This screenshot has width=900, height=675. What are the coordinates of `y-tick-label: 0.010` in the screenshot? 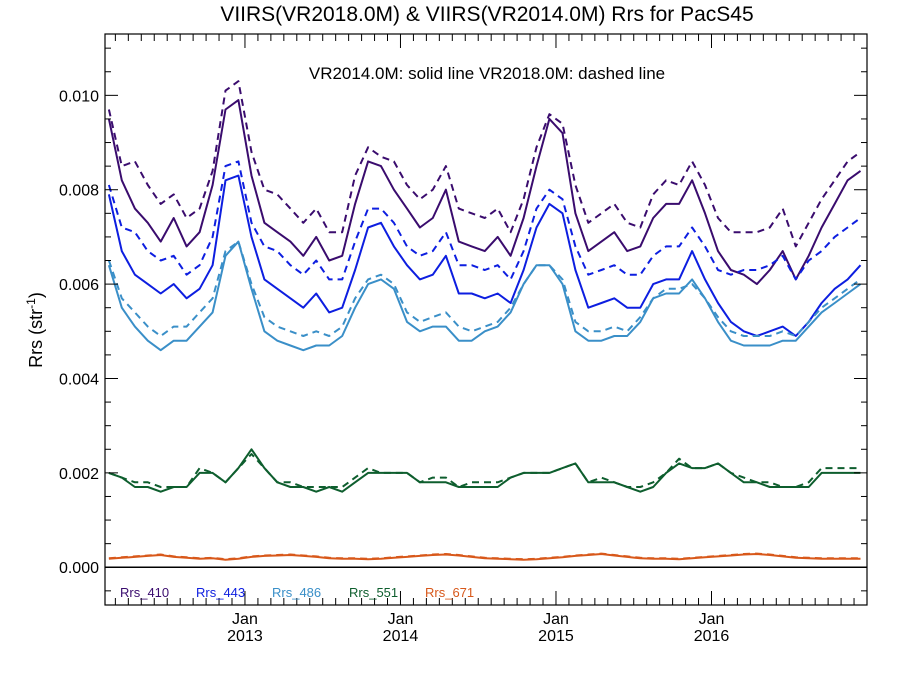 It's located at (79, 96).